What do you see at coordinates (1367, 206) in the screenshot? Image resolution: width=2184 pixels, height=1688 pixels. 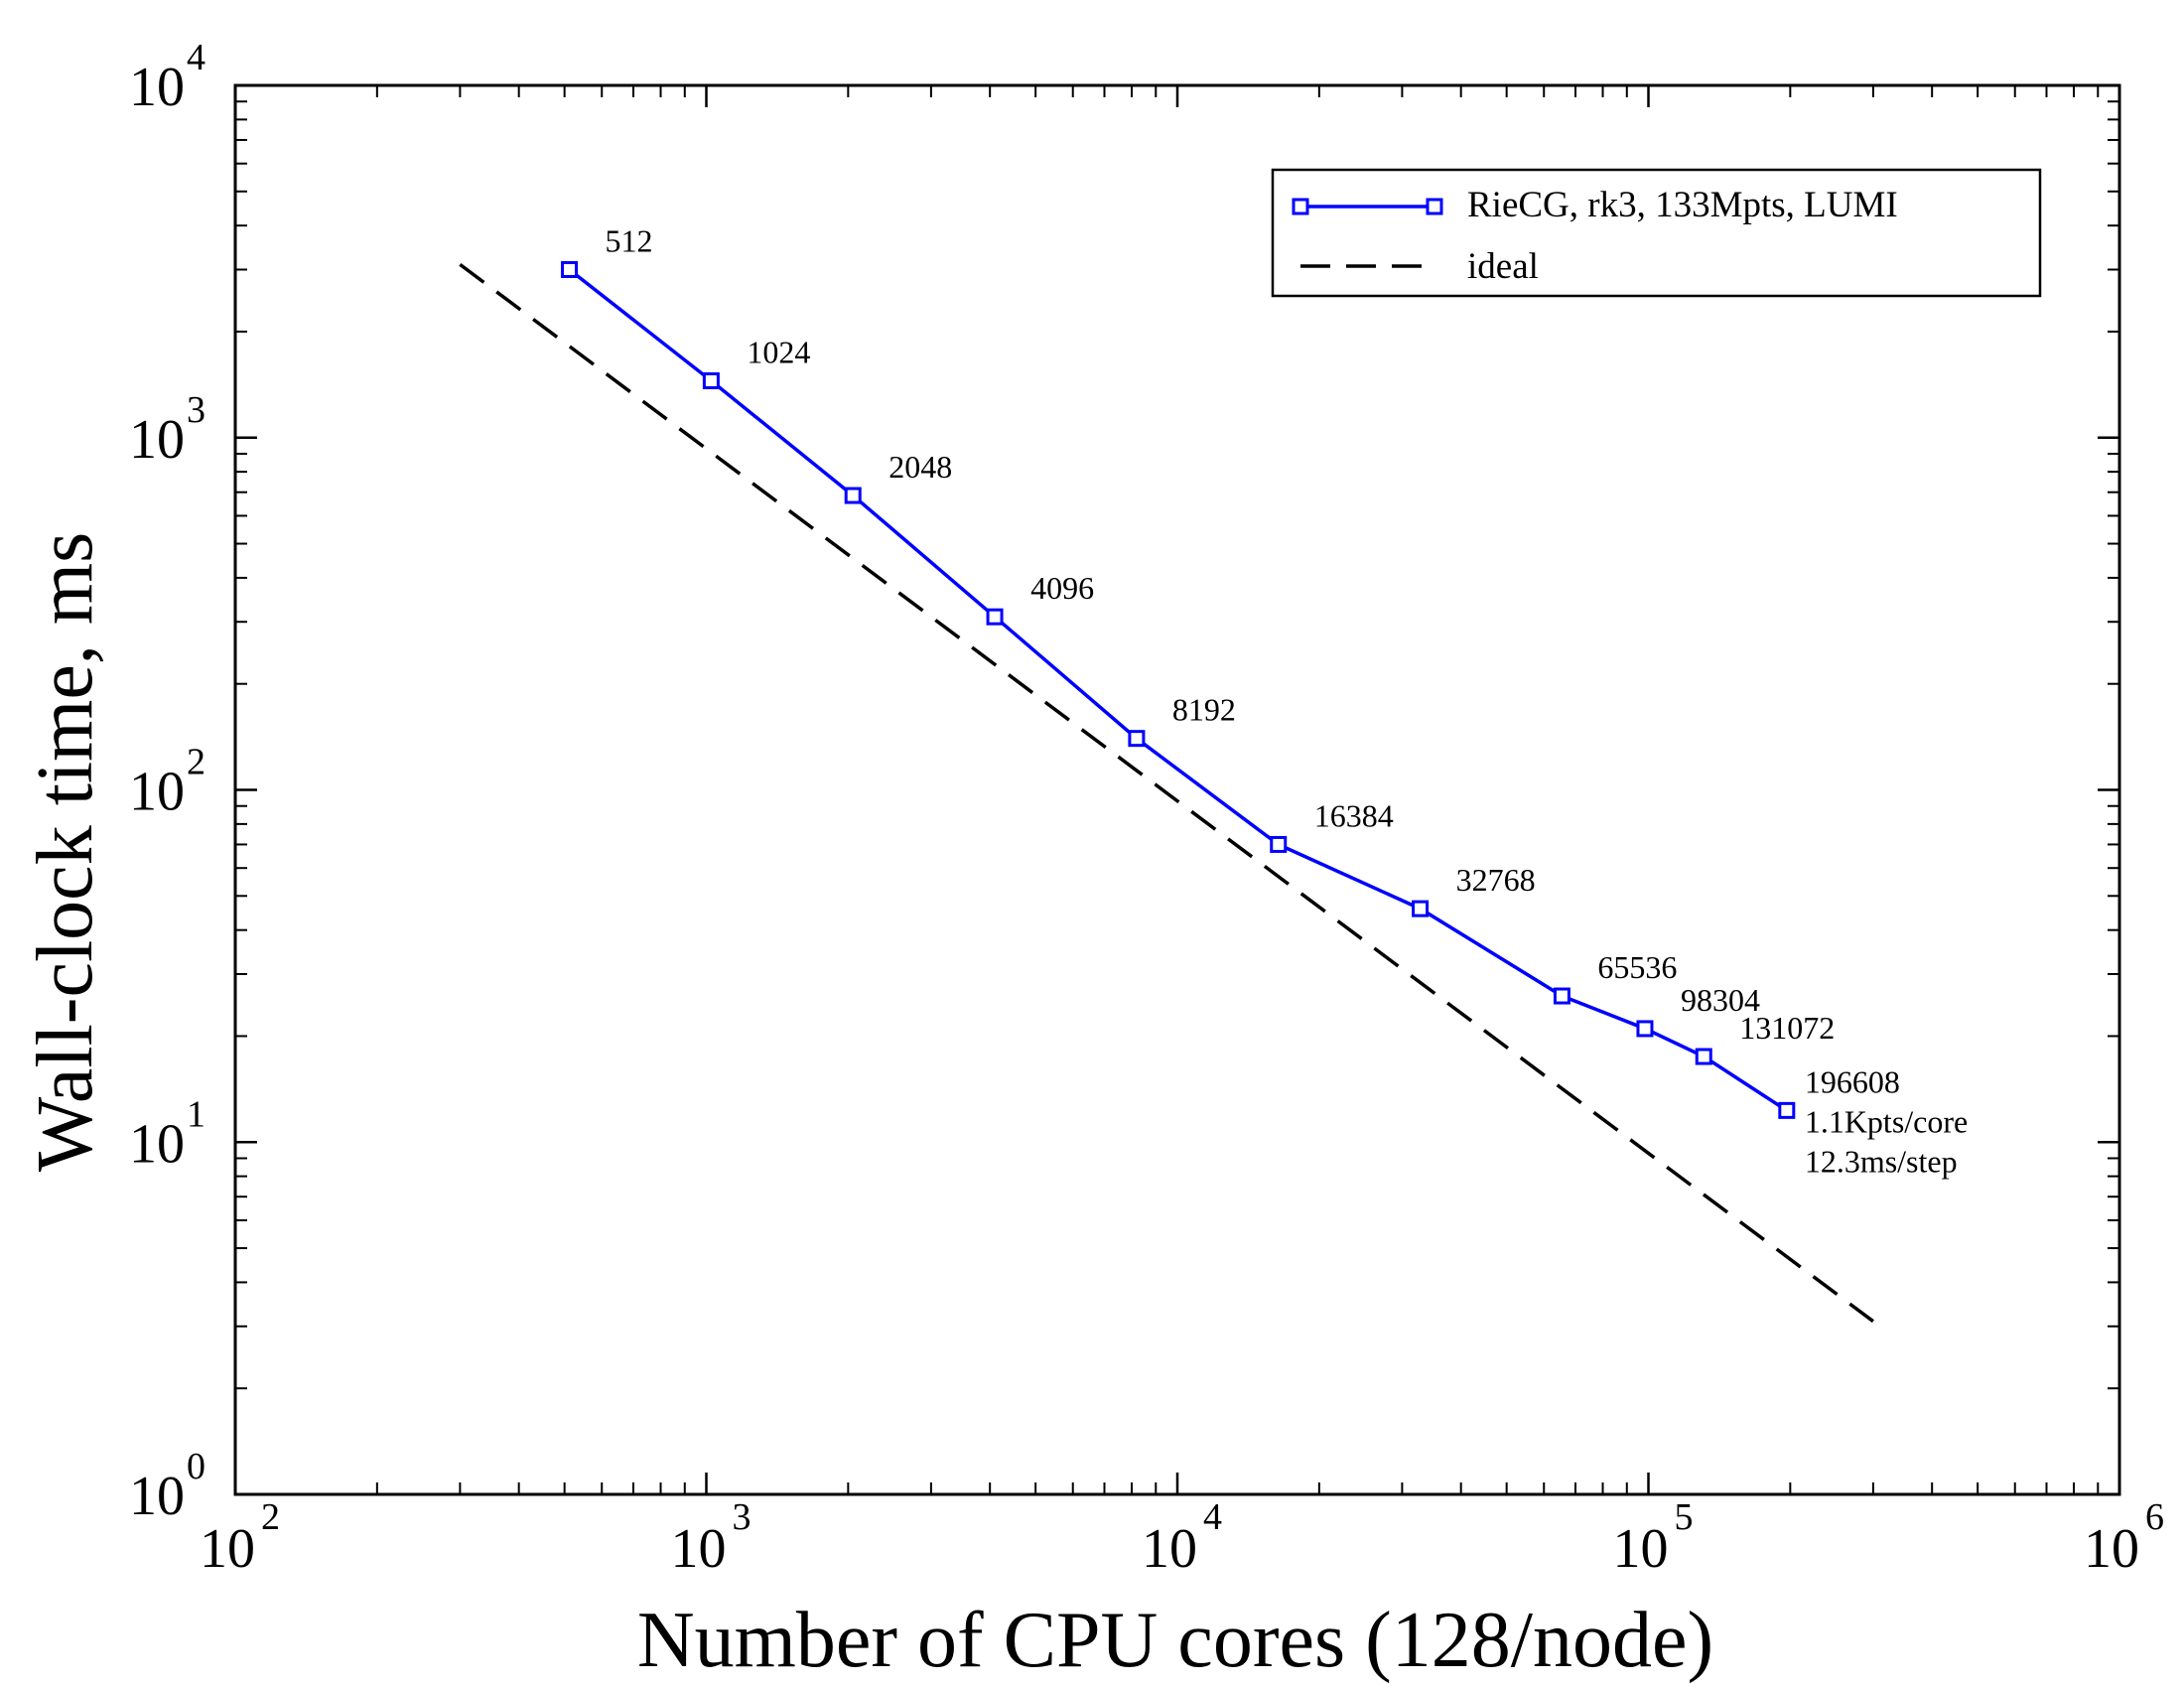 I see `legend-swatch-riecg` at bounding box center [1367, 206].